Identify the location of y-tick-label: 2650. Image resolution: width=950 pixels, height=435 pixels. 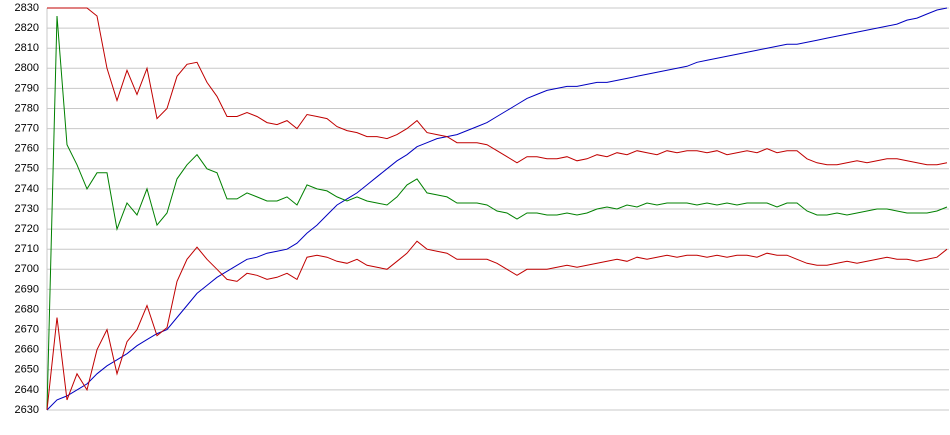
(27, 370).